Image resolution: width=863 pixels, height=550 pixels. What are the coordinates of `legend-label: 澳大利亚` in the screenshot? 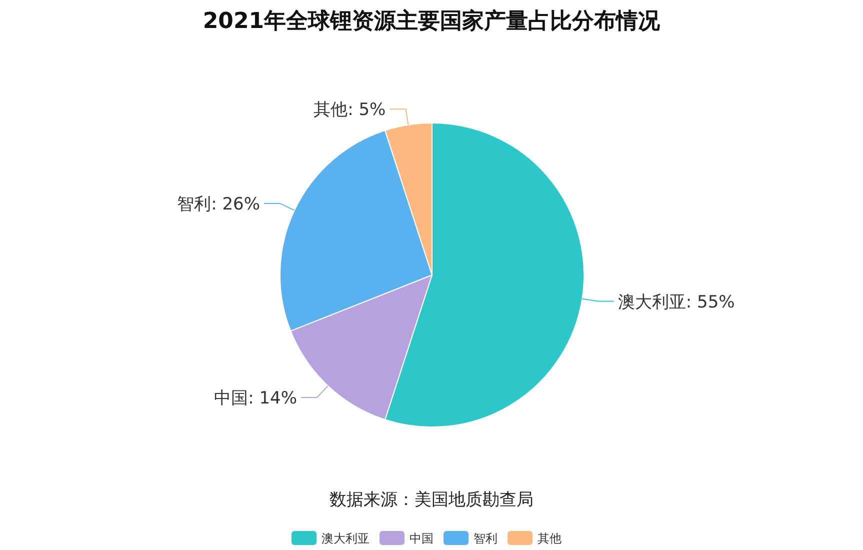 It's located at (346, 539).